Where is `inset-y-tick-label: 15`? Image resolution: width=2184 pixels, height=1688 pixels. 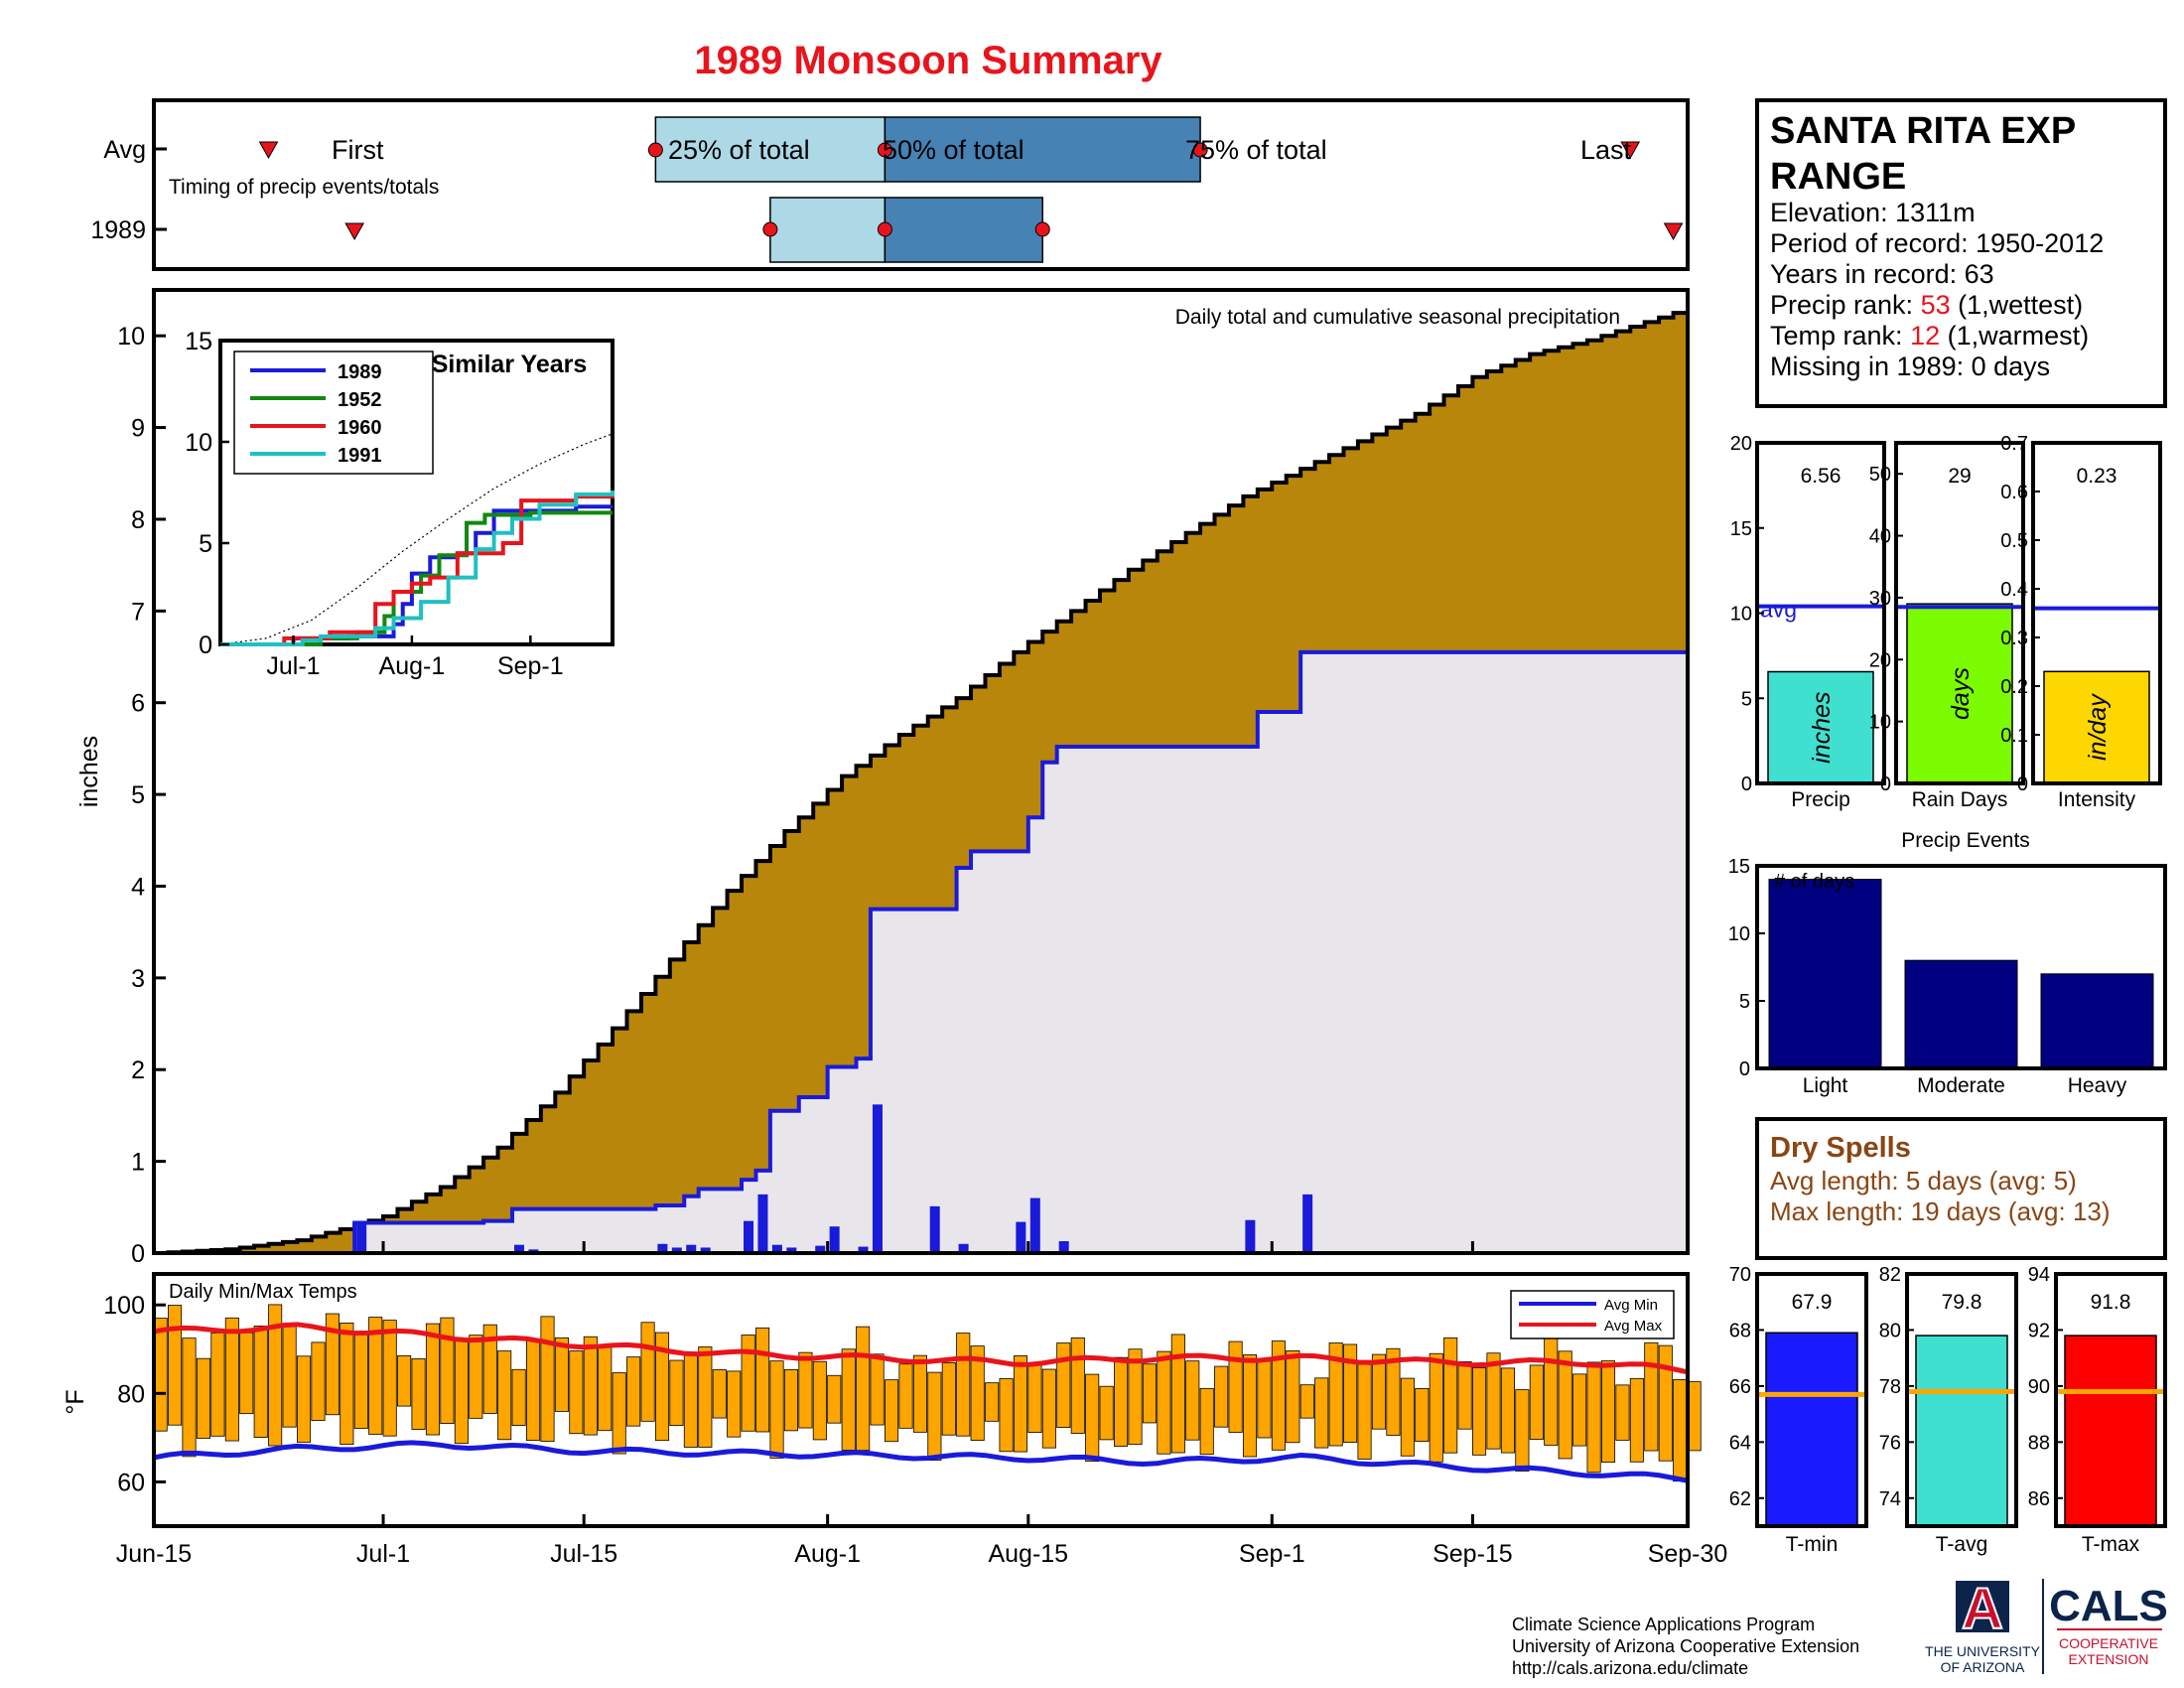 inset-y-tick-label: 15 is located at coordinates (198, 341).